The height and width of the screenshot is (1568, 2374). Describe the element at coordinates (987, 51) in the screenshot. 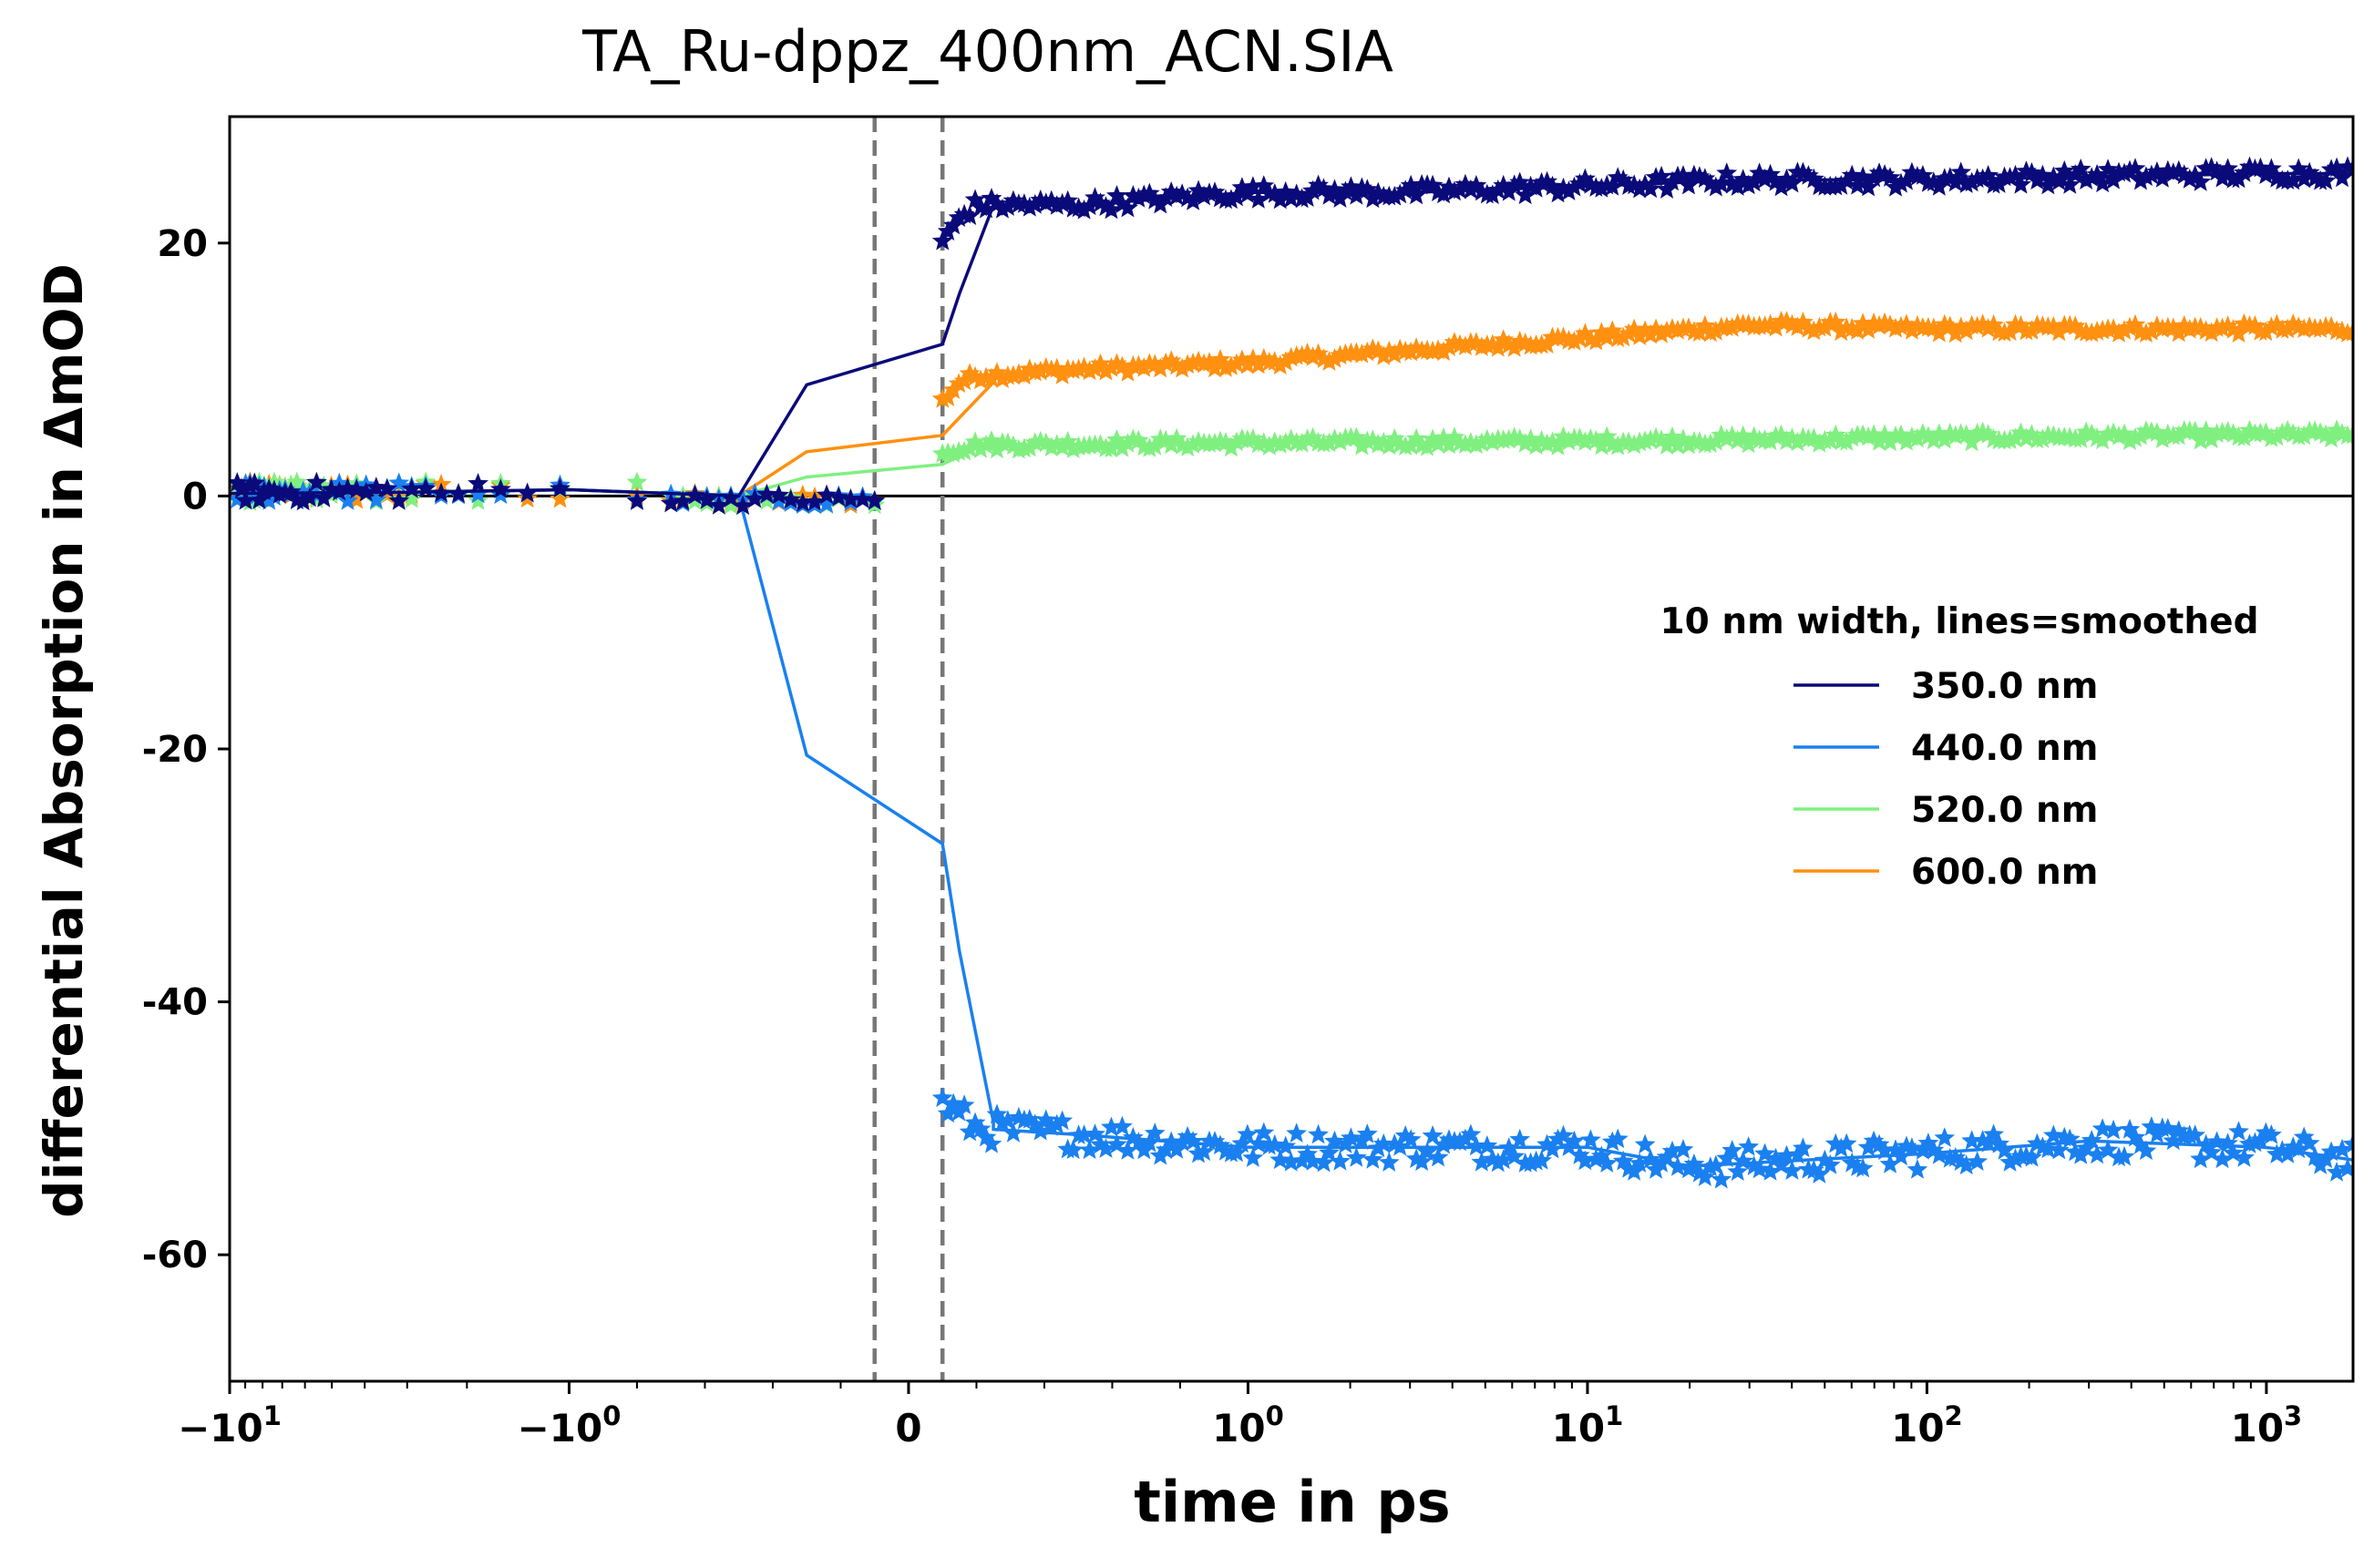

I see `chart-title: TA_Ru-dppz_400nm_ACN.SIA` at that location.